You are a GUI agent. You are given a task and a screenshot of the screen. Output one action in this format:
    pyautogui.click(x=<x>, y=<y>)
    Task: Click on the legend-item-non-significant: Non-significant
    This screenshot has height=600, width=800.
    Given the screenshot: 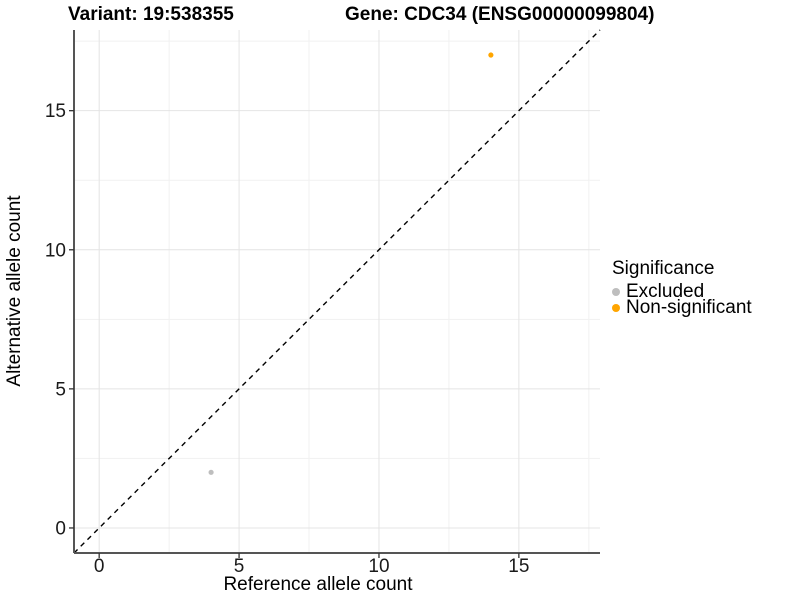 What is the action you would take?
    pyautogui.click(x=682, y=307)
    